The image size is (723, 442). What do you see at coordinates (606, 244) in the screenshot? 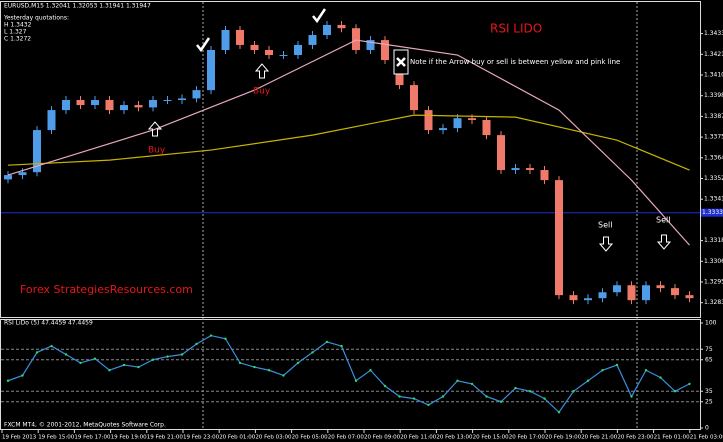
I see `sell-arrow` at bounding box center [606, 244].